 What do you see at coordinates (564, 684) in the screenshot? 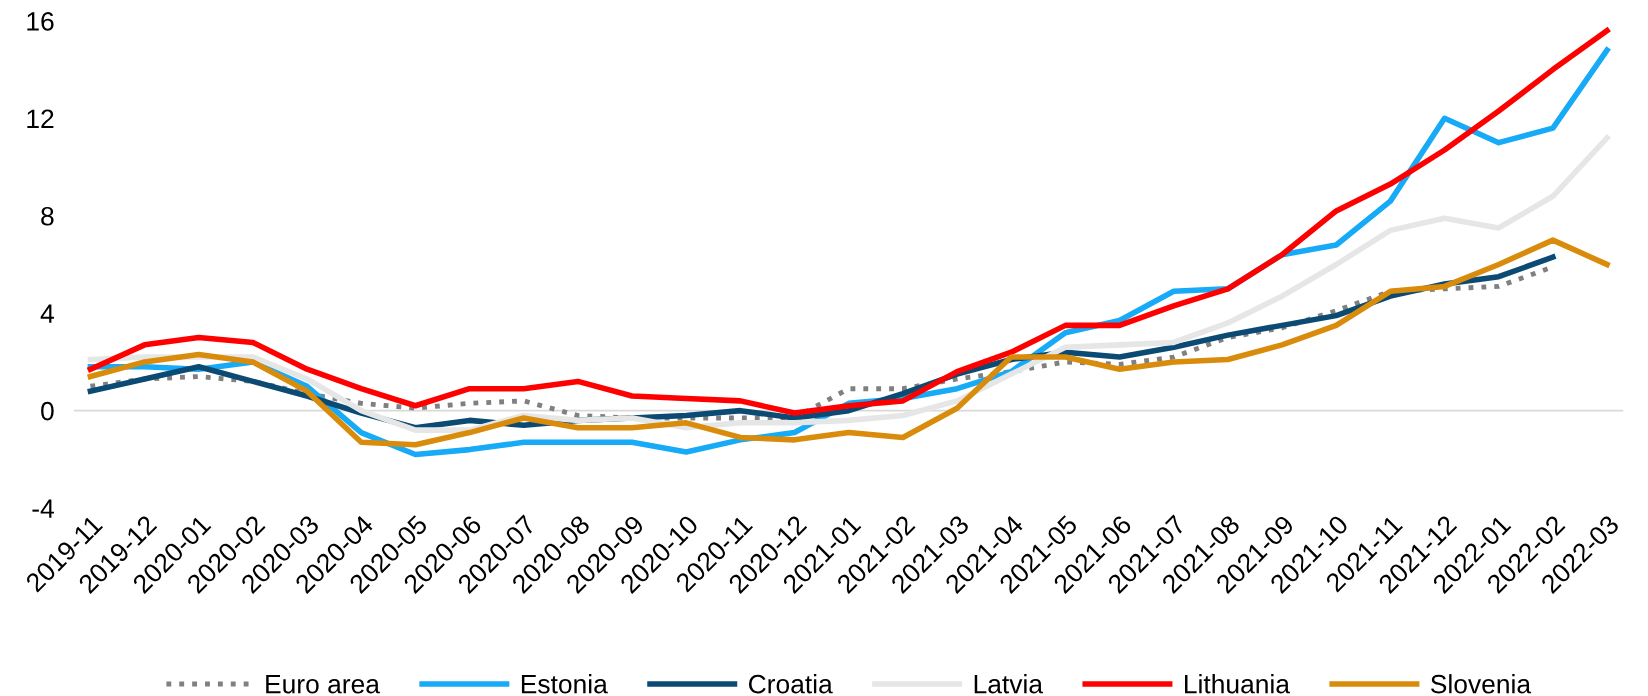
I see `legend-label: Estonia` at bounding box center [564, 684].